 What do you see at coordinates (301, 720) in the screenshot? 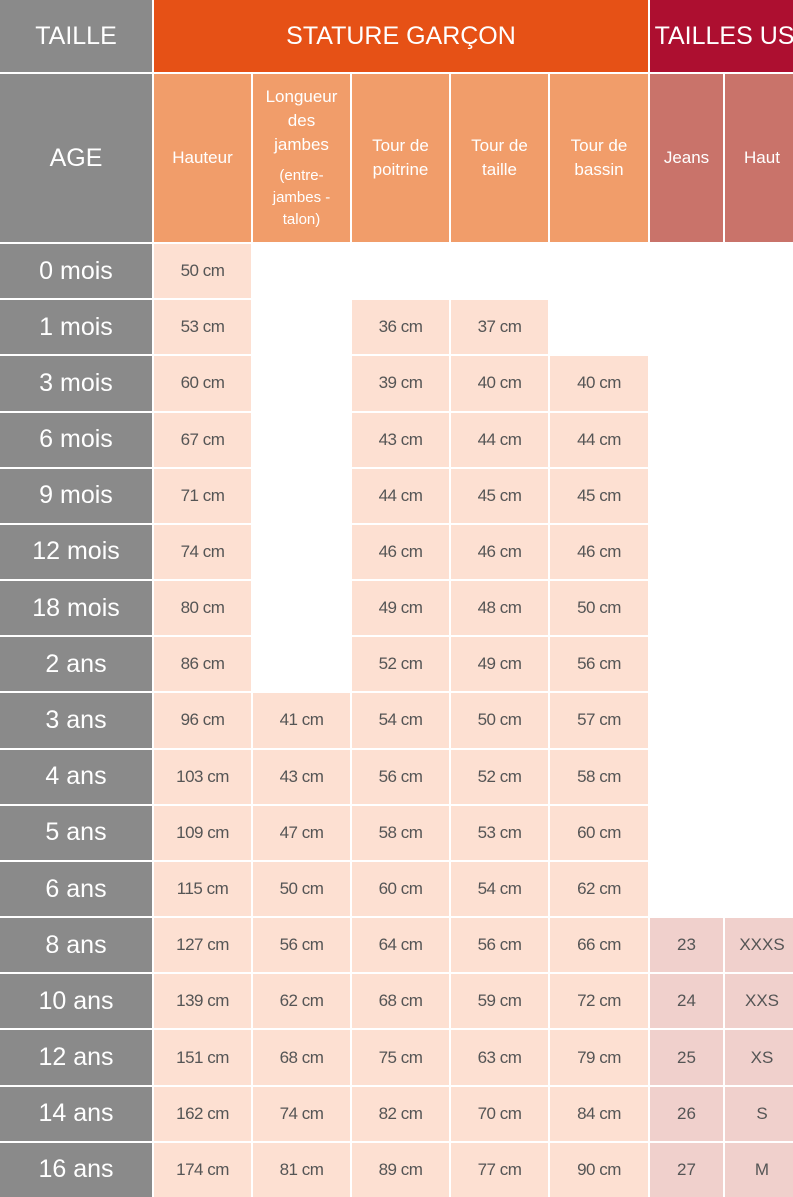
I see `measure-cell: 41 cm` at bounding box center [301, 720].